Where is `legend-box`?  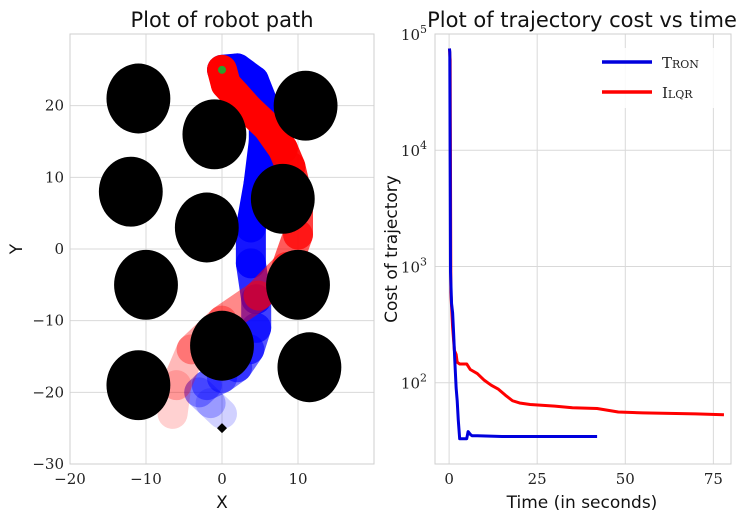 legend-box is located at coordinates (659, 78).